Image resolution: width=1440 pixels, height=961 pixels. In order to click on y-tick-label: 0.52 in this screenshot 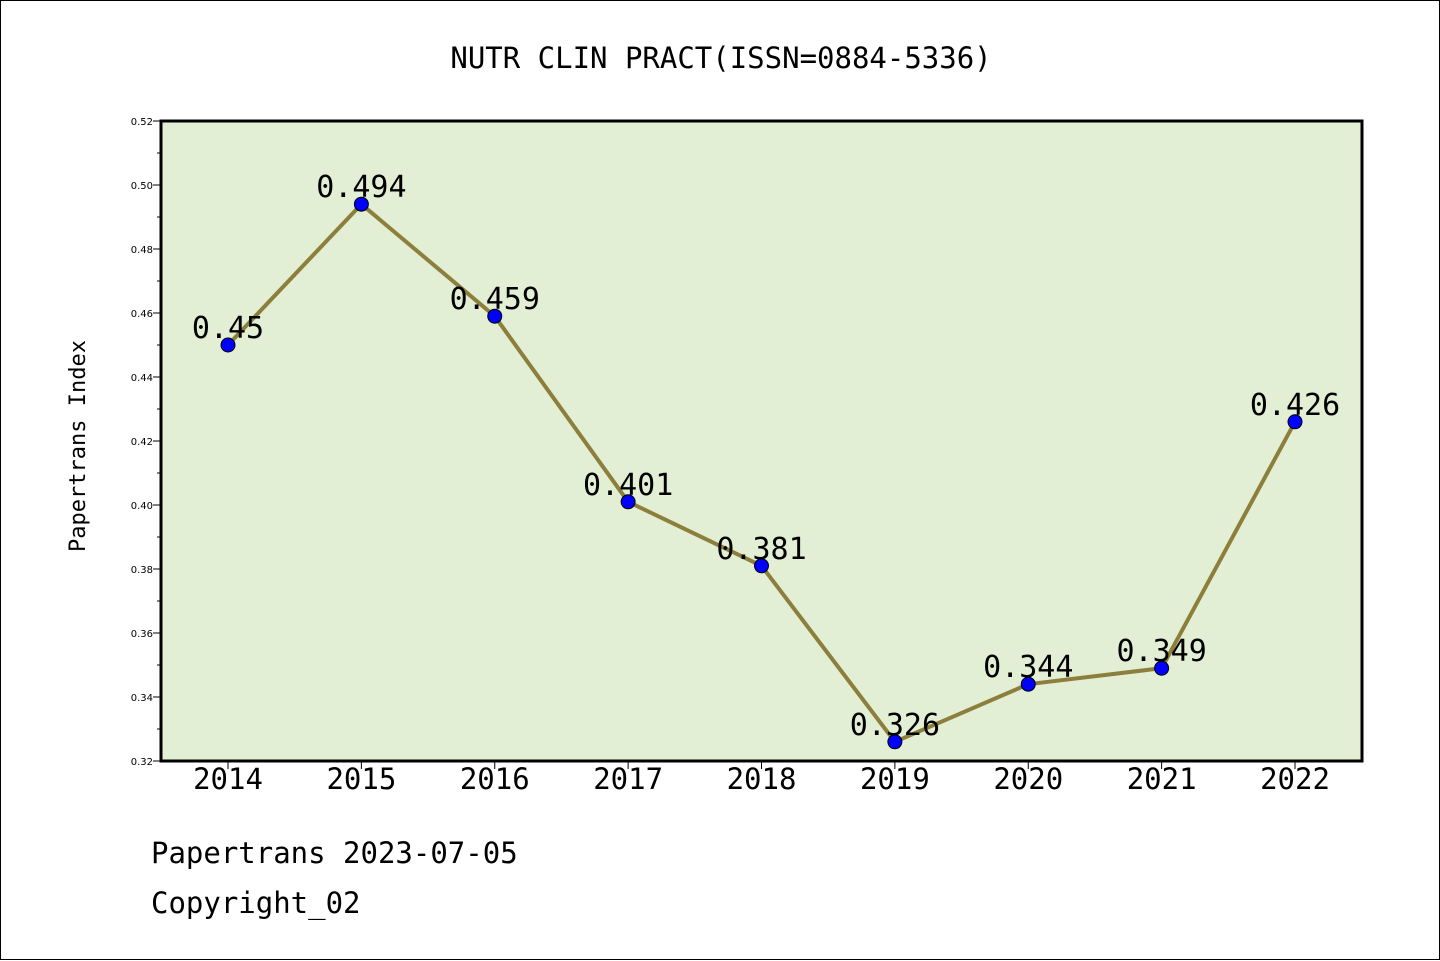, I will do `click(142, 122)`.